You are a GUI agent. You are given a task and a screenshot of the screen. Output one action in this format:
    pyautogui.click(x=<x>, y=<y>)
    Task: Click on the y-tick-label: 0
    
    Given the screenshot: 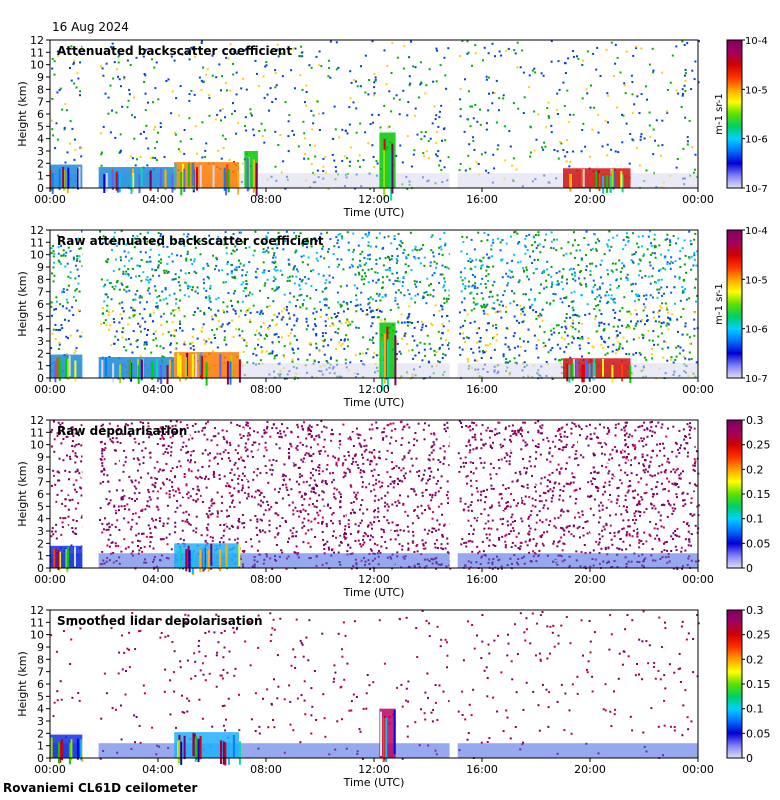 What is the action you would take?
    pyautogui.click(x=40, y=188)
    